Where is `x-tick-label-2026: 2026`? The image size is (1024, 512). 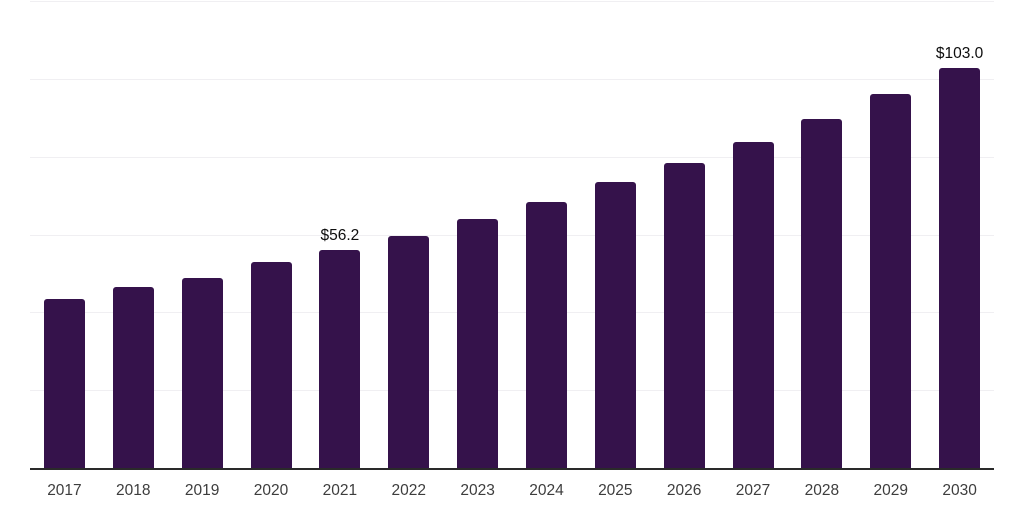
x-tick-label-2026: 2026 is located at coordinates (684, 490).